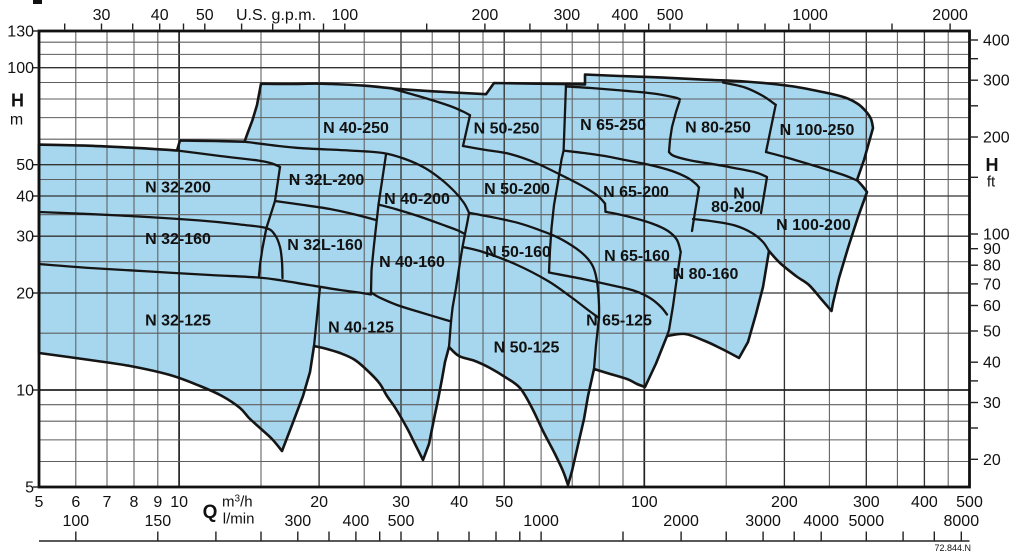 The height and width of the screenshot is (558, 1015). What do you see at coordinates (992, 284) in the screenshot?
I see `svg-text: 70` at bounding box center [992, 284].